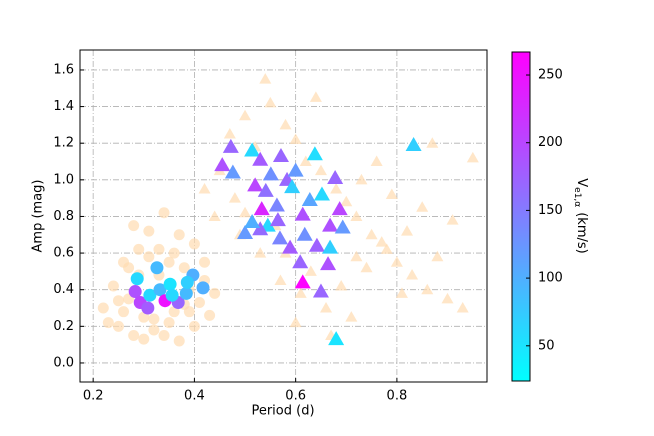 The image size is (654, 436). I want to click on colorbar-tick-label: 50, so click(546, 345).